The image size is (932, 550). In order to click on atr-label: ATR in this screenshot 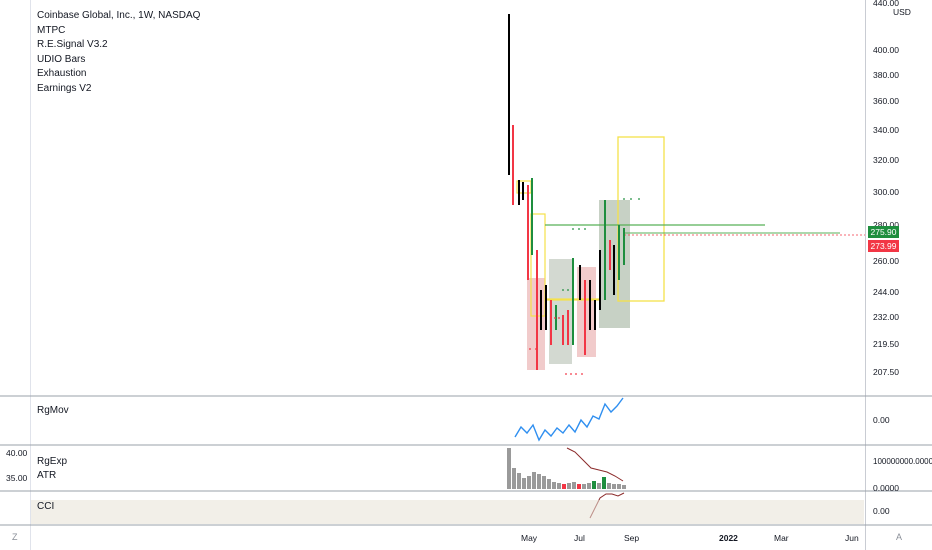, I will do `click(47, 475)`.